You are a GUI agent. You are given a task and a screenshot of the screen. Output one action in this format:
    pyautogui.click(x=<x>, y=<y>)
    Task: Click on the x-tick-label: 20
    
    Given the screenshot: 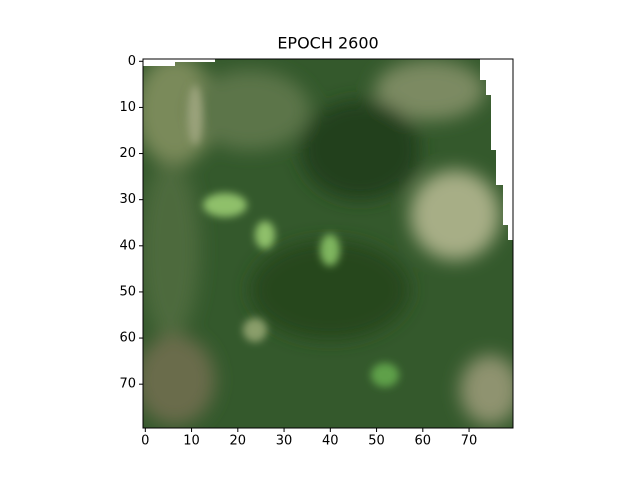 What is the action you would take?
    pyautogui.click(x=238, y=441)
    